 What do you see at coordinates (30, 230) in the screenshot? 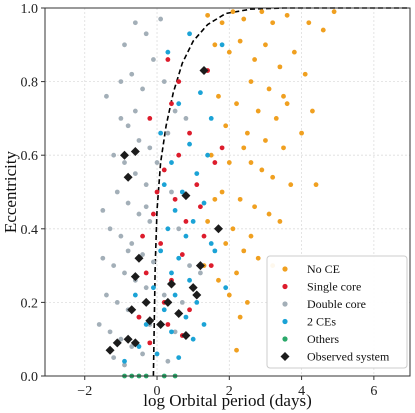
I see `y-tick-label: 0.4` at bounding box center [30, 230].